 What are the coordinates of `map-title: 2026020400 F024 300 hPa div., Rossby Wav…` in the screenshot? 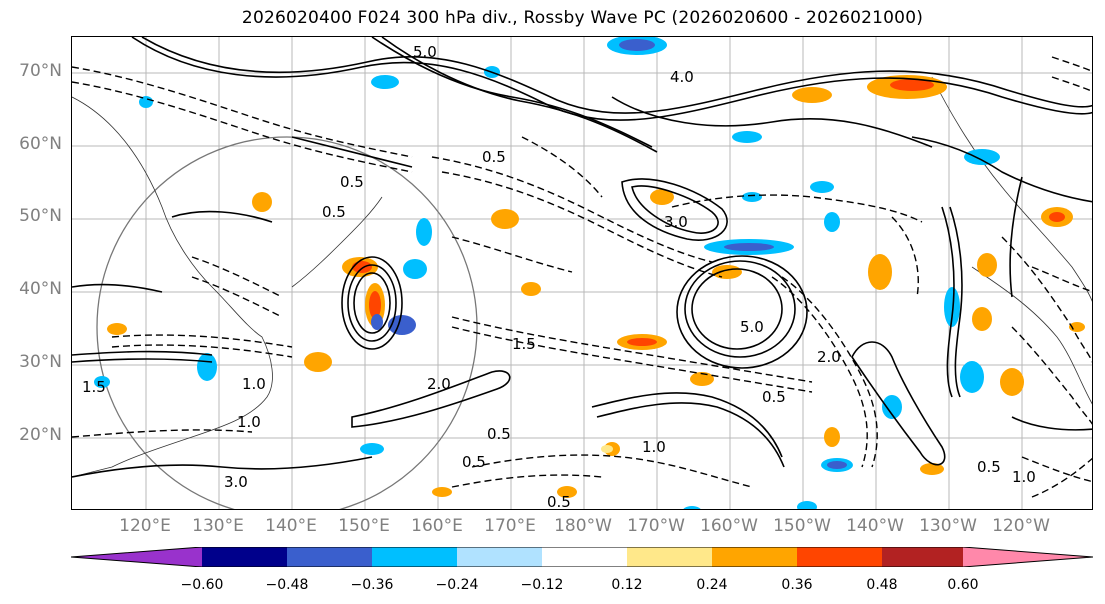 It's located at (582, 18).